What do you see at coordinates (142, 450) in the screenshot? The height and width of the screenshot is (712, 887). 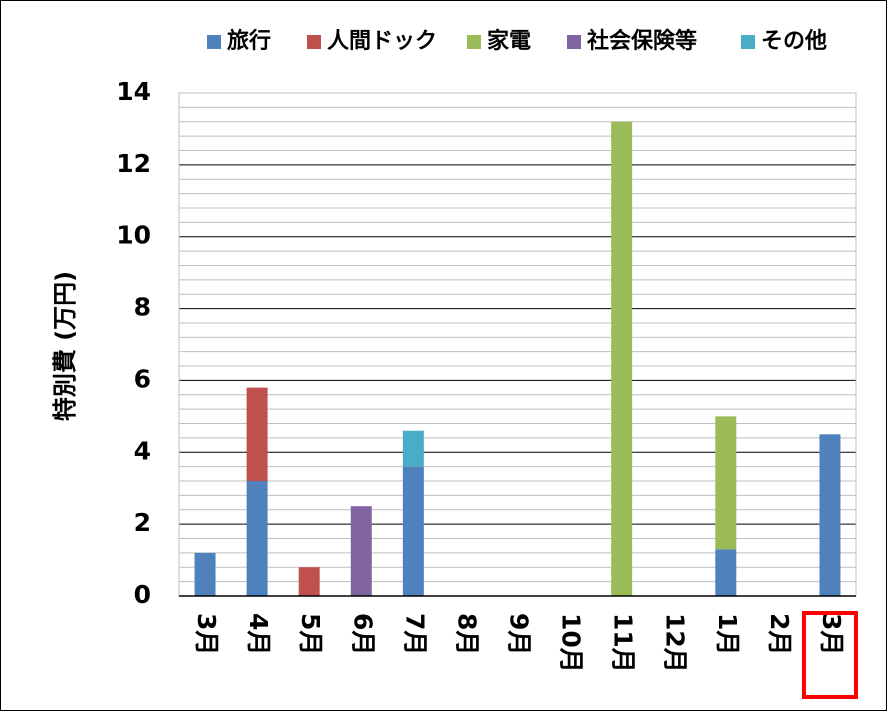 I see `y-tick-label: 4` at bounding box center [142, 450].